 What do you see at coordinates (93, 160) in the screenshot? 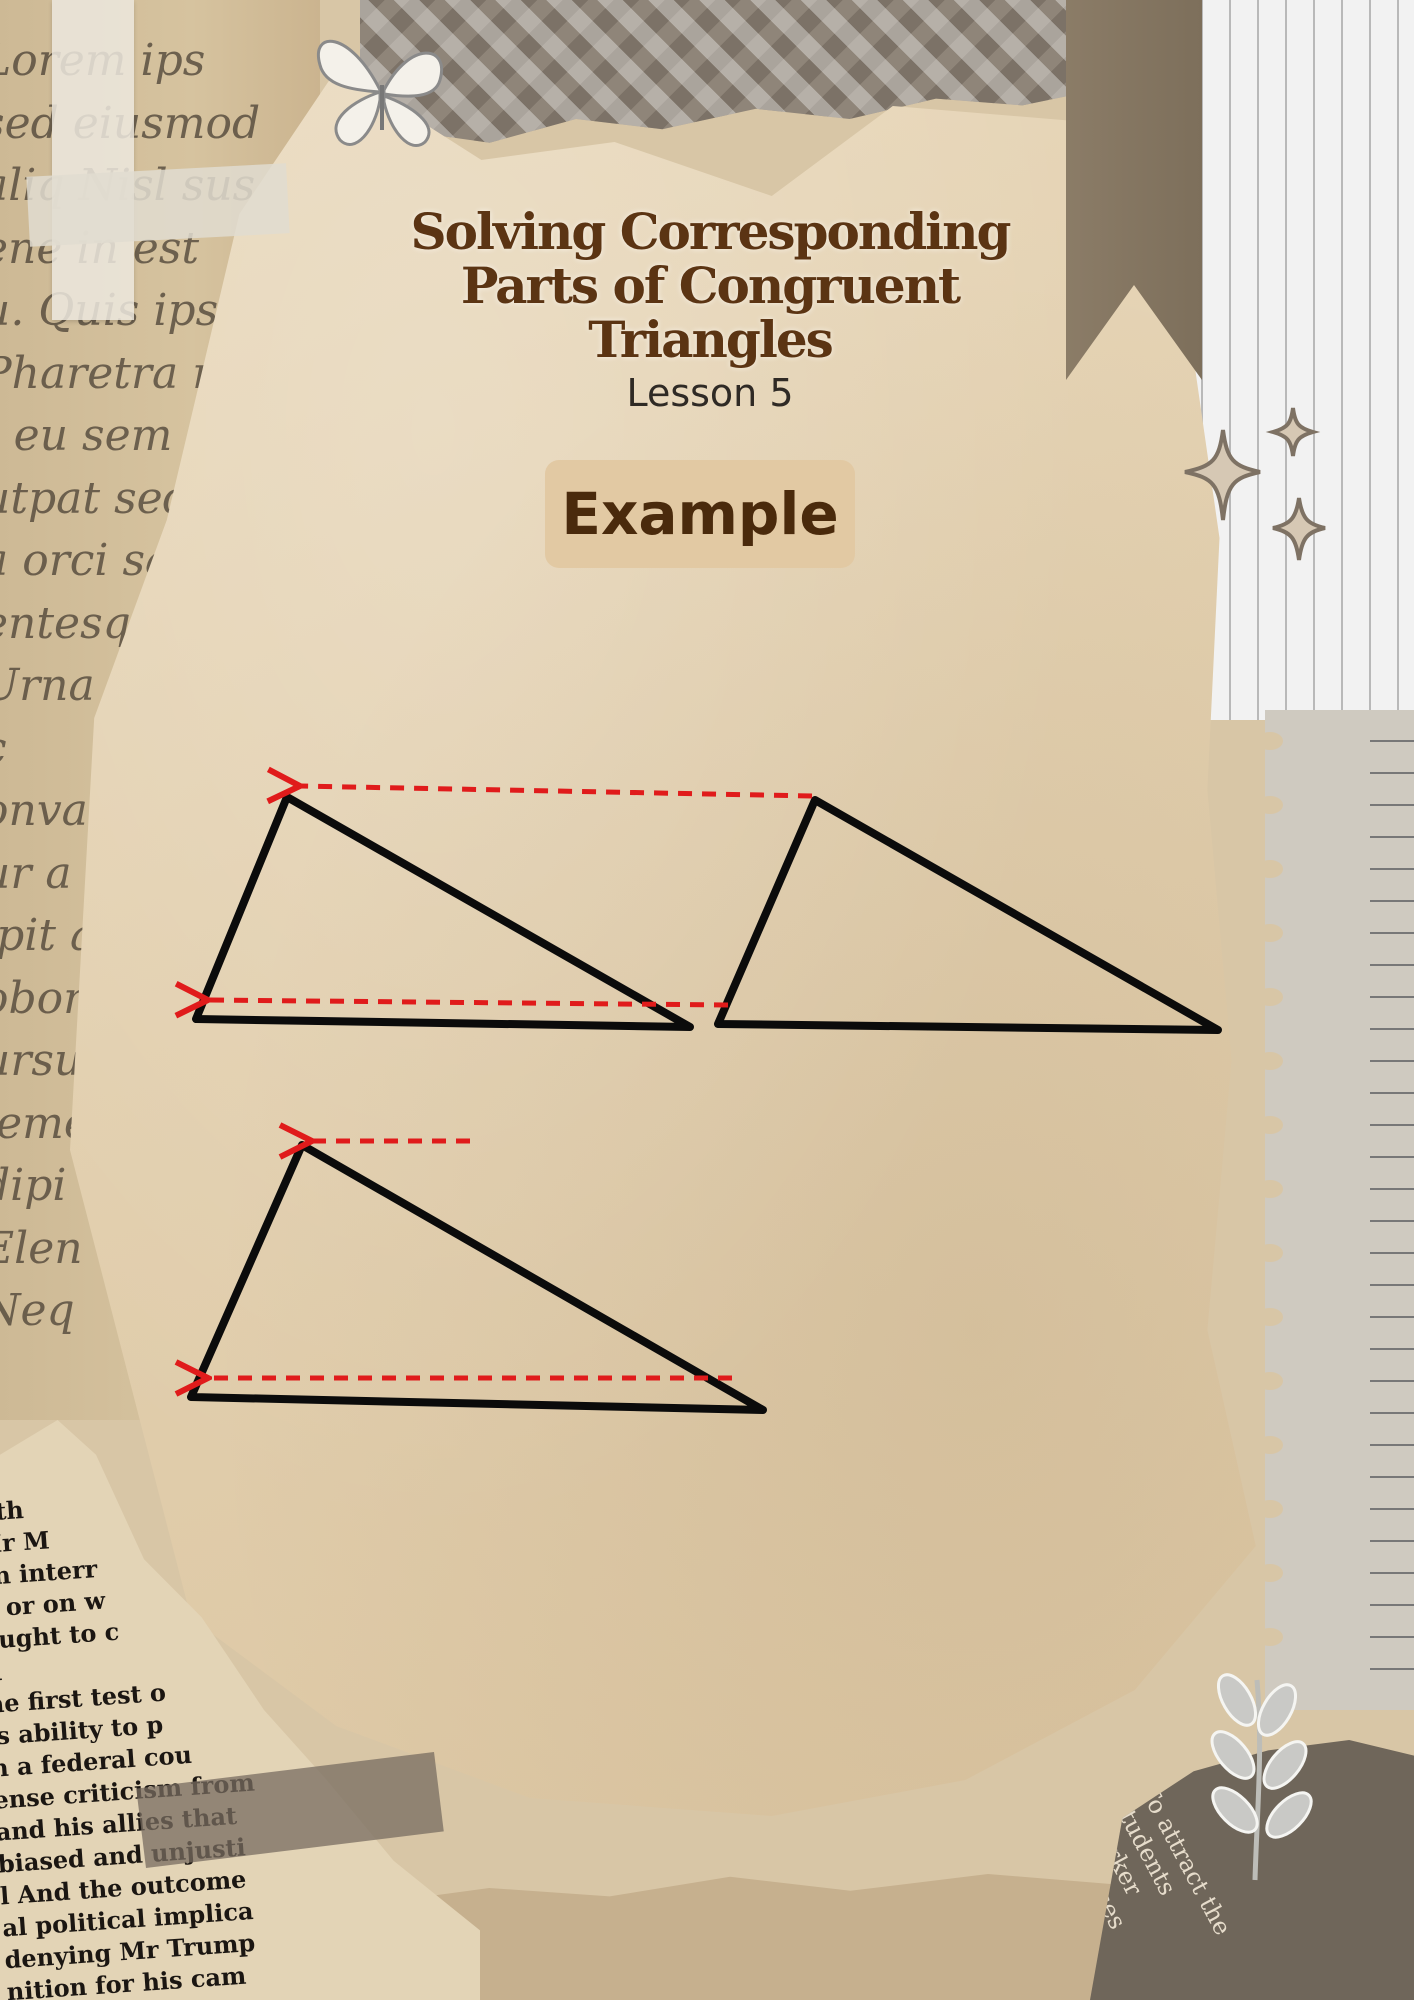
I see `tape-vertical` at bounding box center [93, 160].